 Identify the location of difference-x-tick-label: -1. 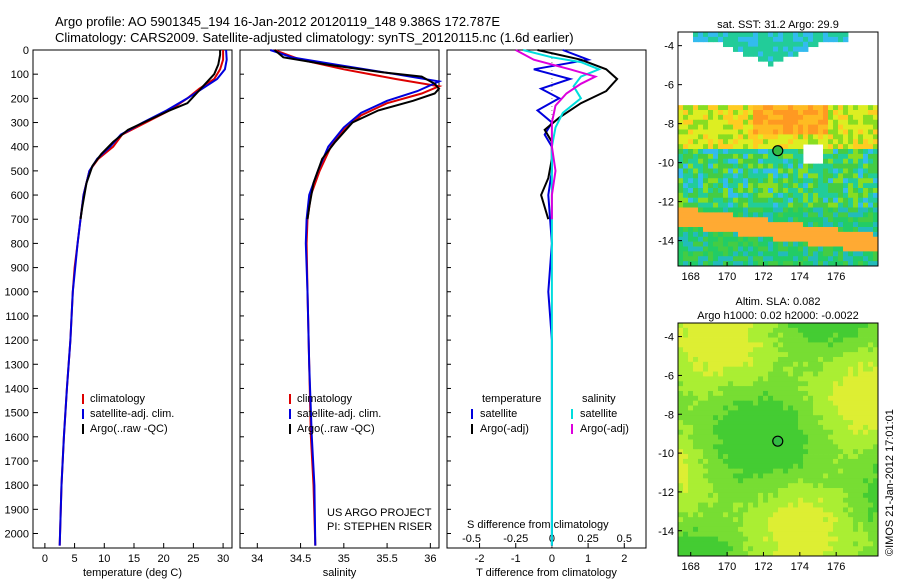
(516, 559).